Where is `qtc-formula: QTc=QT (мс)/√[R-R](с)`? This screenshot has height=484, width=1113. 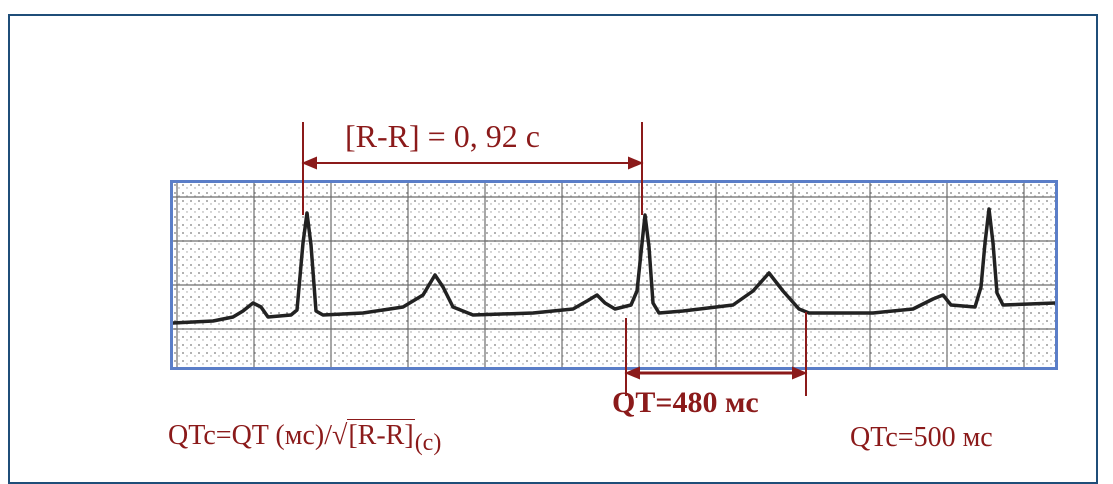
qtc-formula: QTc=QT (мс)/√[R-R](с) is located at coordinates (304, 438).